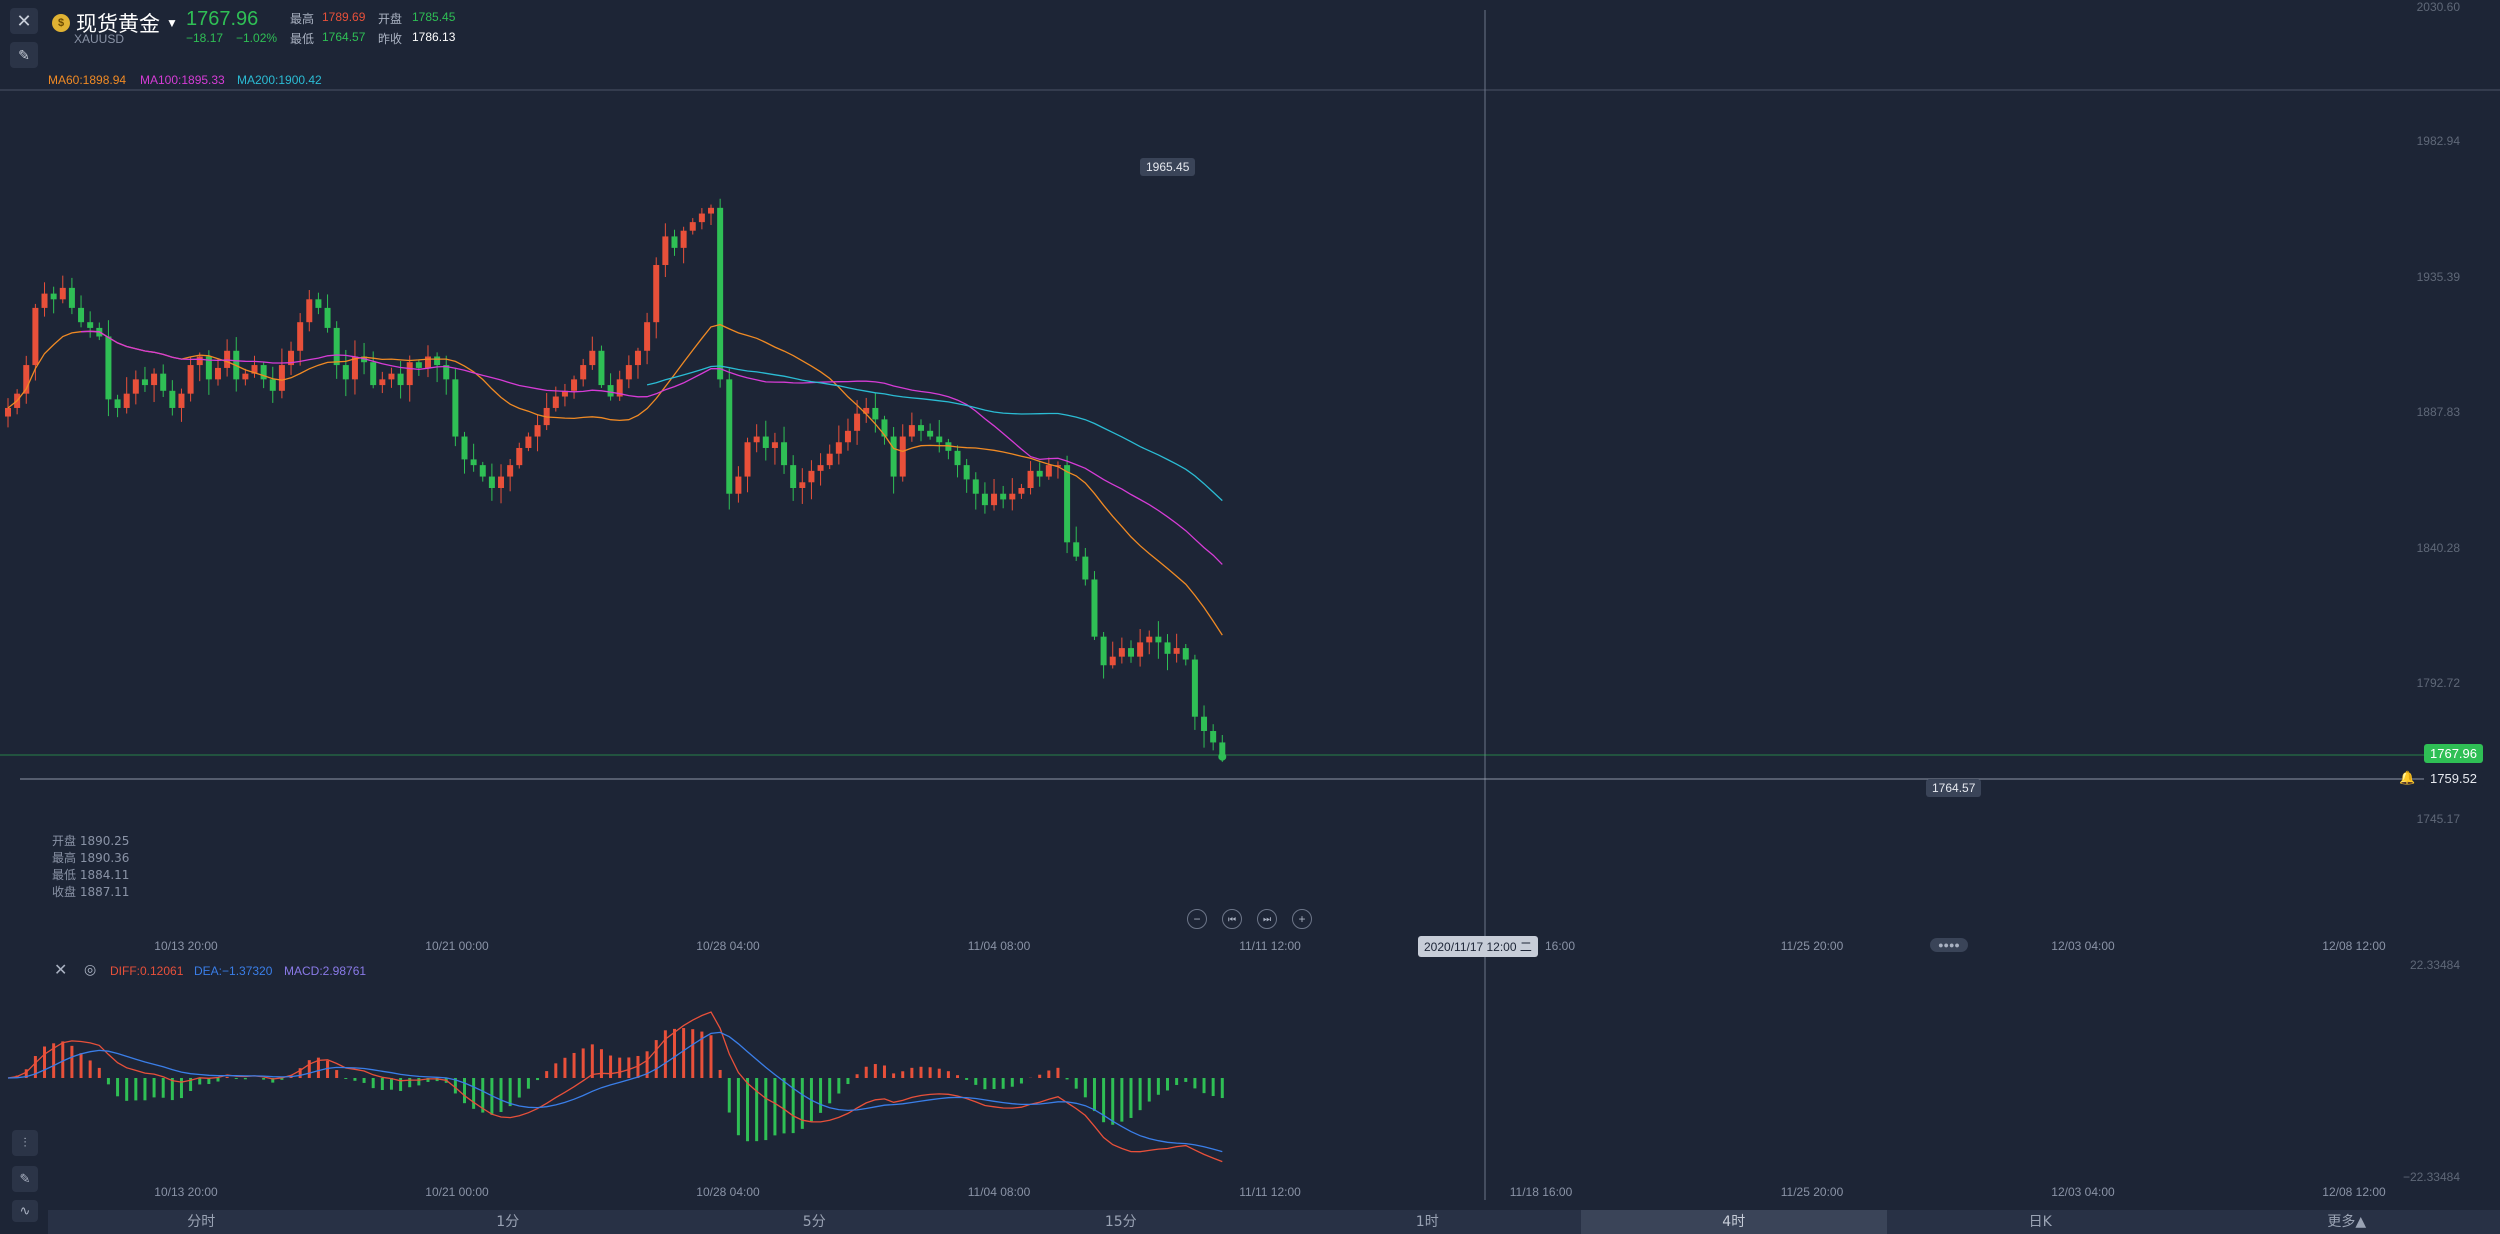 The width and height of the screenshot is (2500, 1234). Describe the element at coordinates (90, 969) in the screenshot. I see `settings-icon: ◎` at that location.